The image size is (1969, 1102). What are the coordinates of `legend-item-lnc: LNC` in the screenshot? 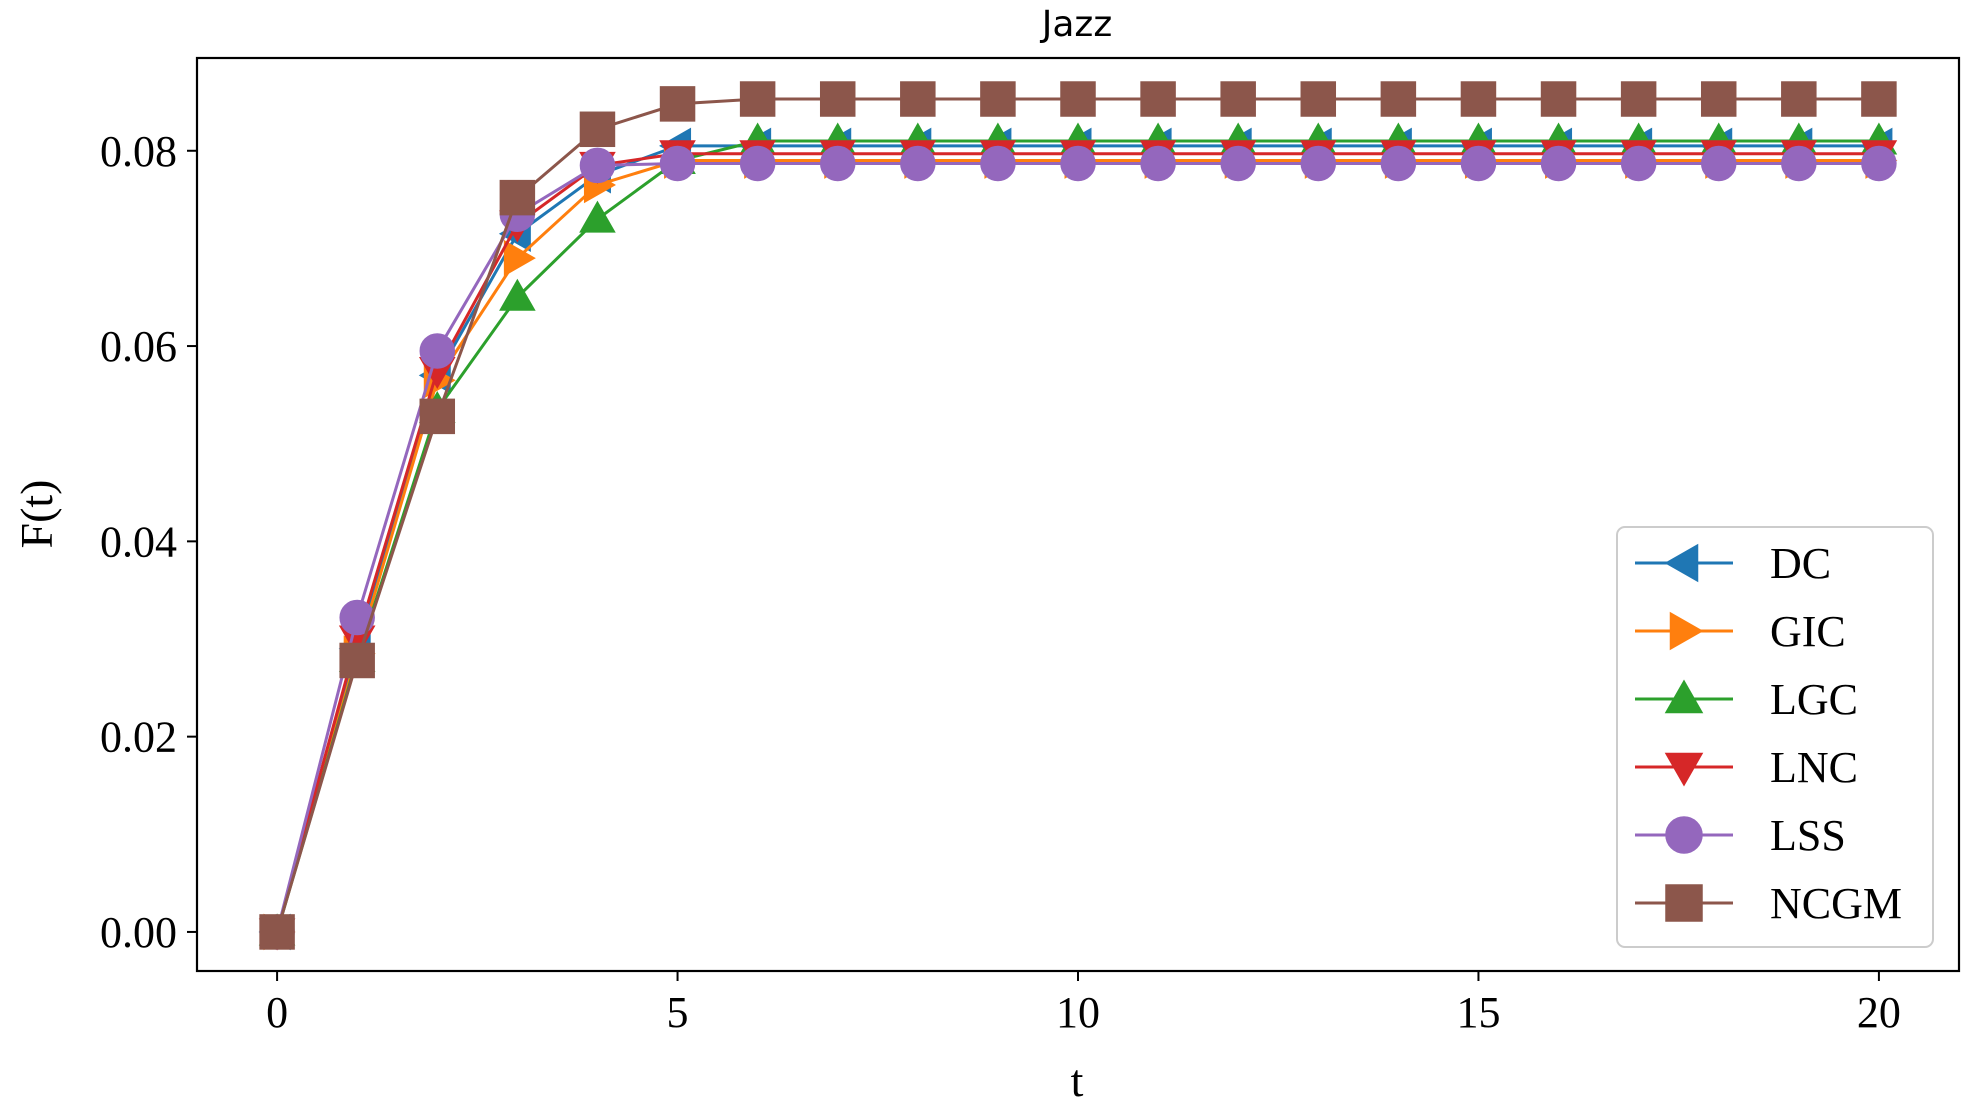 It's located at (1746, 767).